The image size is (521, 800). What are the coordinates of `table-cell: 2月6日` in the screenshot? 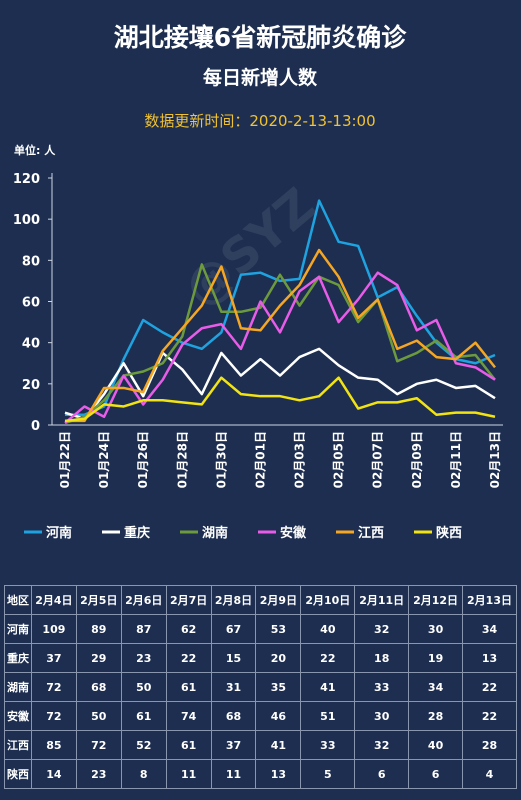 It's located at (143, 600).